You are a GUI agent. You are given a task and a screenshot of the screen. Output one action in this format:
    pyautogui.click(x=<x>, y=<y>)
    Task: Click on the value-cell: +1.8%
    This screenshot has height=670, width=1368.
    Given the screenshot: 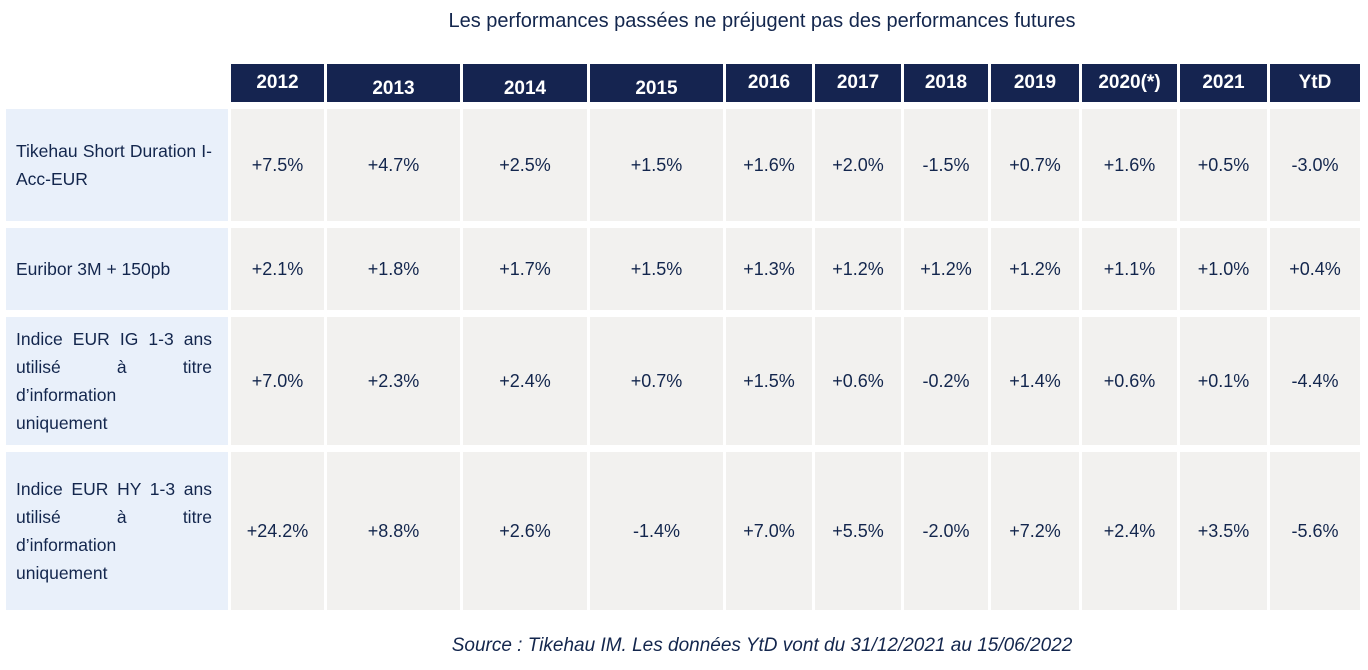 What is the action you would take?
    pyautogui.click(x=393, y=269)
    